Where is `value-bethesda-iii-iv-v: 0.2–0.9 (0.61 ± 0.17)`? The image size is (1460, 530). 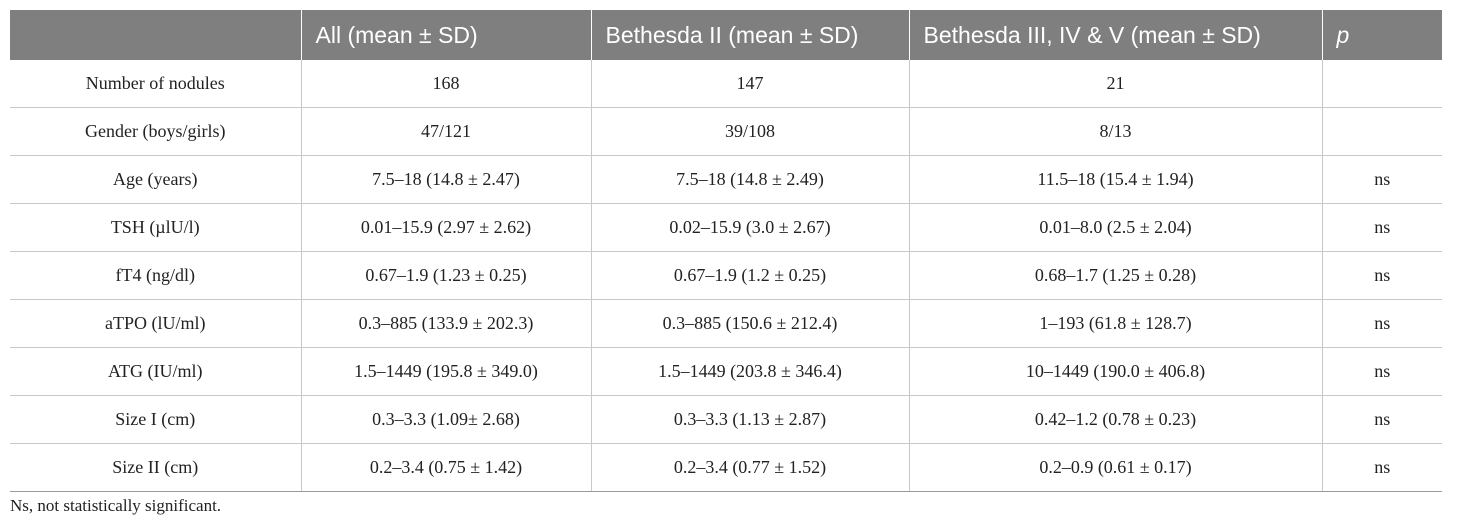 value-bethesda-iii-iv-v: 0.2–0.9 (0.61 ± 0.17) is located at coordinates (1115, 467).